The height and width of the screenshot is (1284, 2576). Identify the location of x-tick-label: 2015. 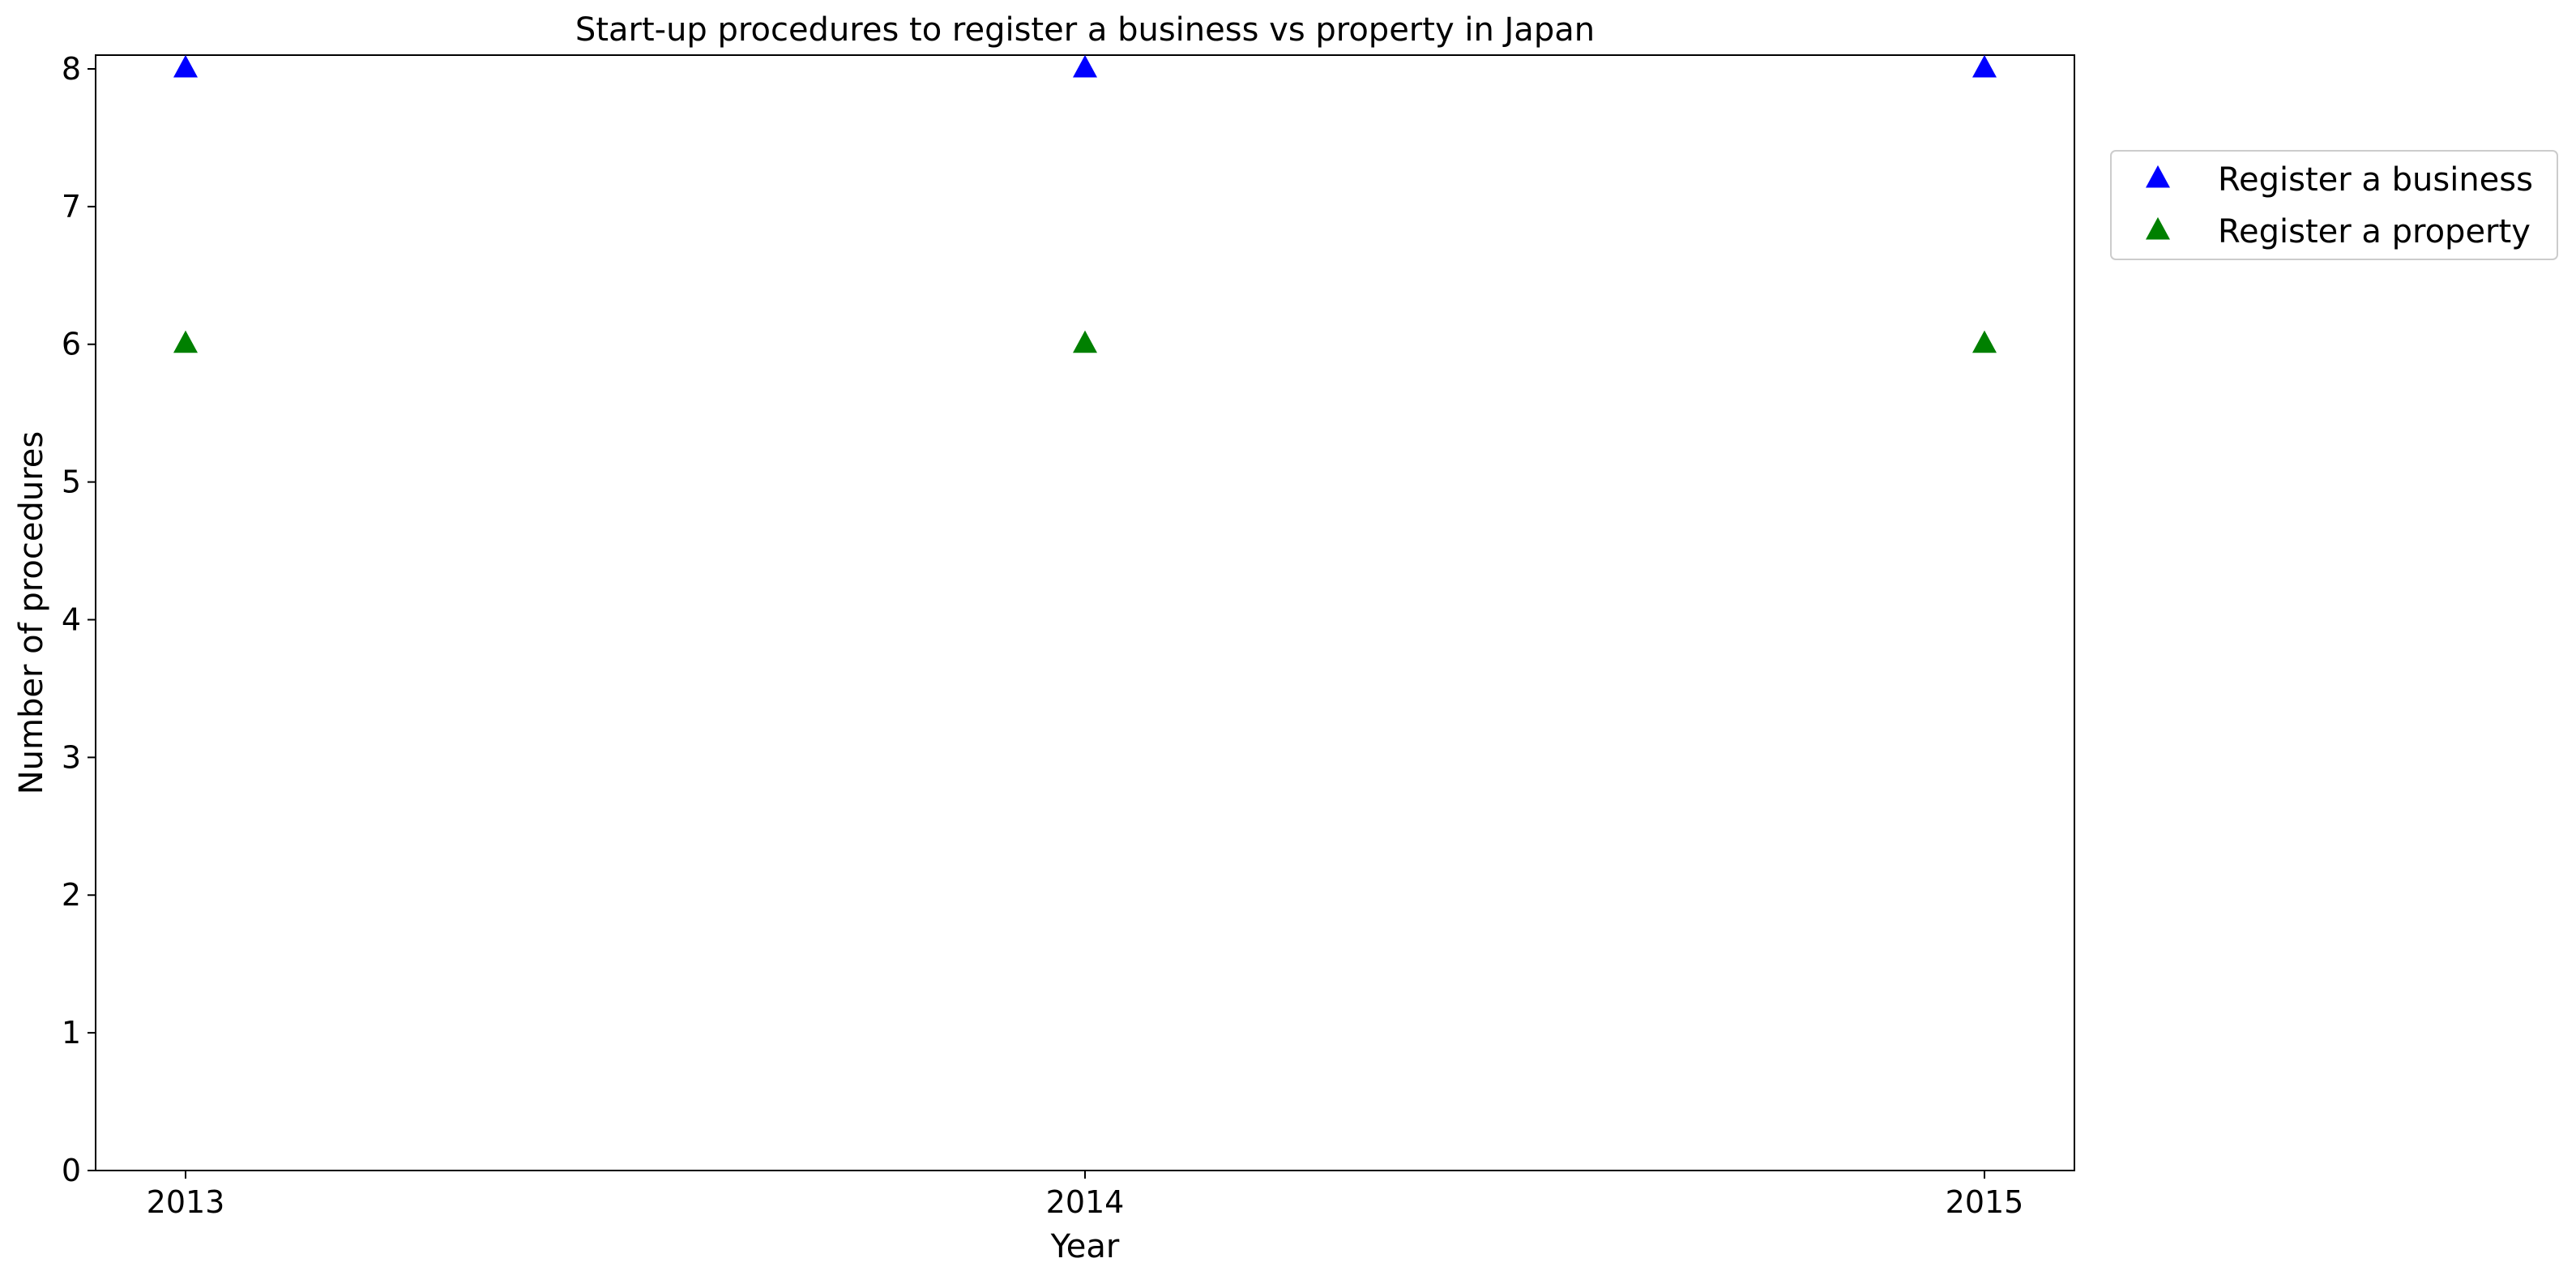
(1985, 1202).